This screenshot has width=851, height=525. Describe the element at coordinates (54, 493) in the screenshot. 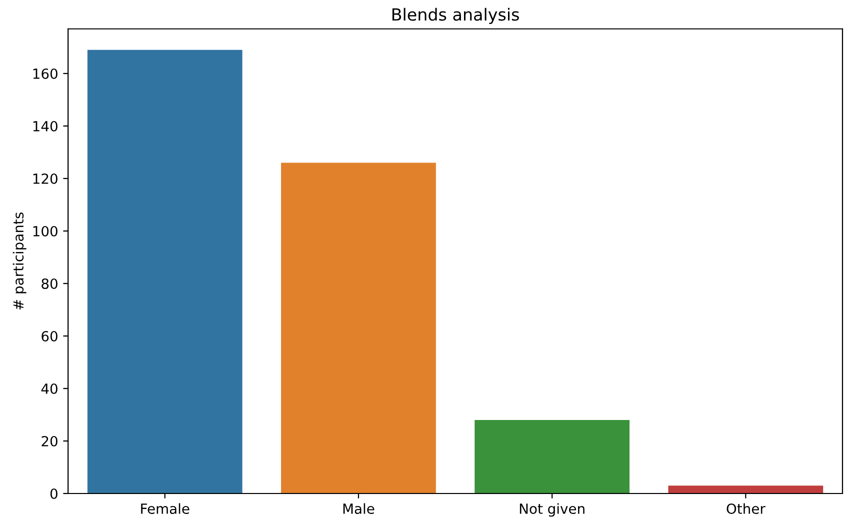

I see `y-tick-label: 0` at that location.